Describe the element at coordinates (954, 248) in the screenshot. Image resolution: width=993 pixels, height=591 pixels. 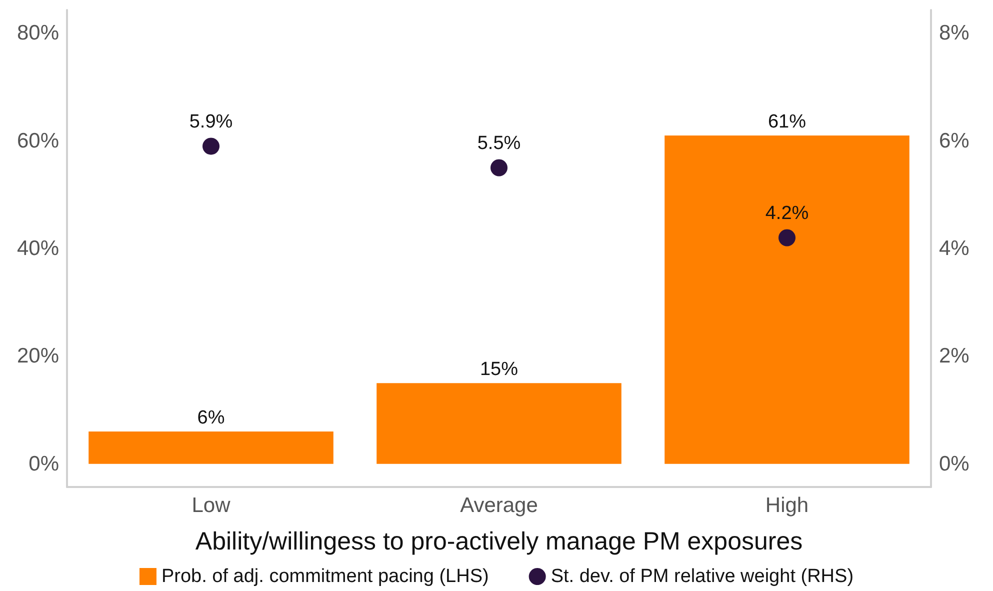
I see `y2-tick-label: 4%` at that location.